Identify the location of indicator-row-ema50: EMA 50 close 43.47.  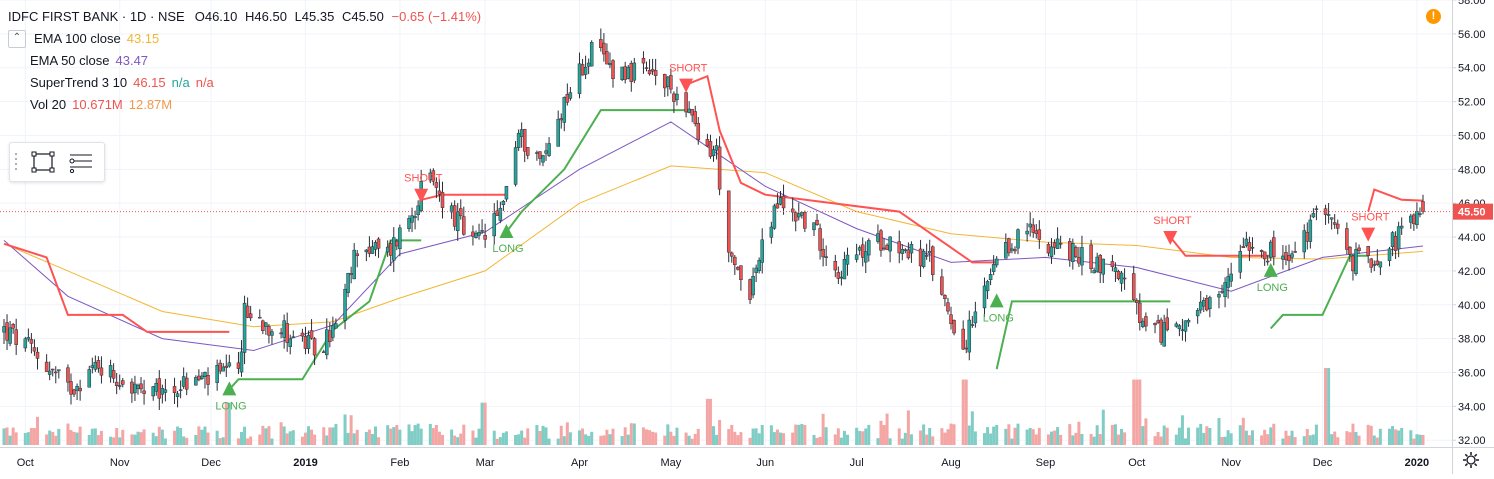
(244, 61).